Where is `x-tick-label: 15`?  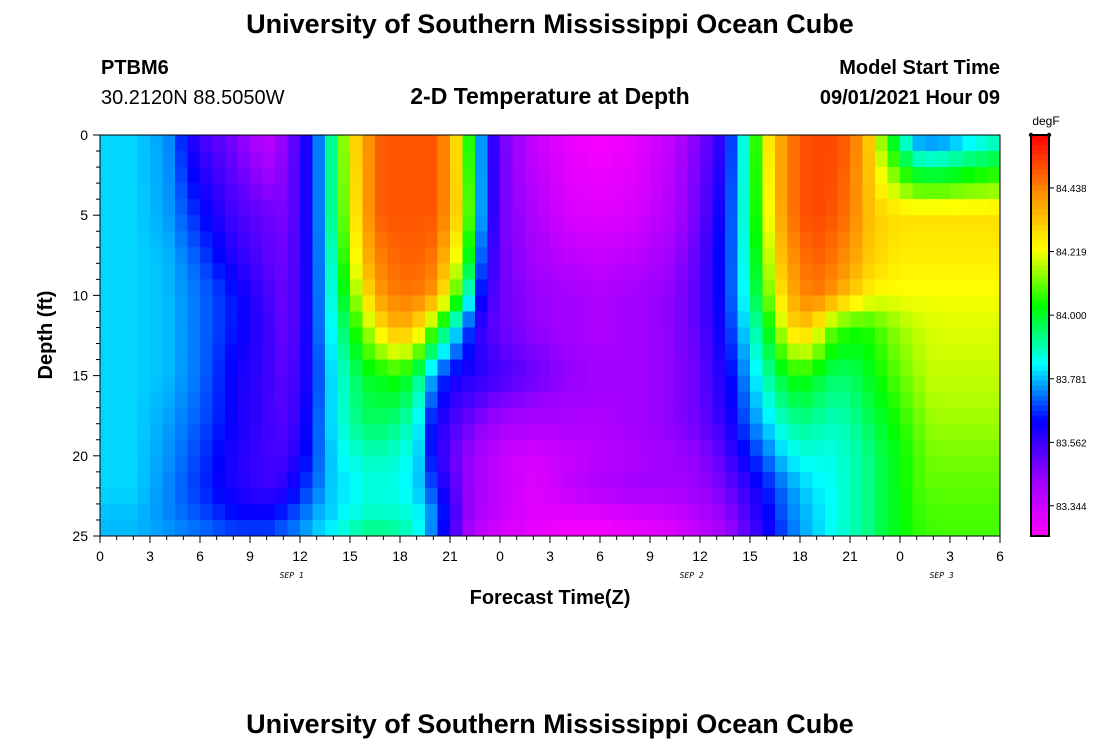
x-tick-label: 15 is located at coordinates (750, 556).